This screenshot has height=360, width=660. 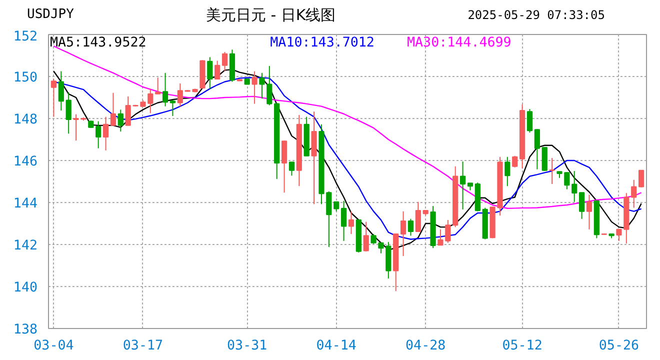 I want to click on text: MA10:143.7012, so click(x=322, y=43).